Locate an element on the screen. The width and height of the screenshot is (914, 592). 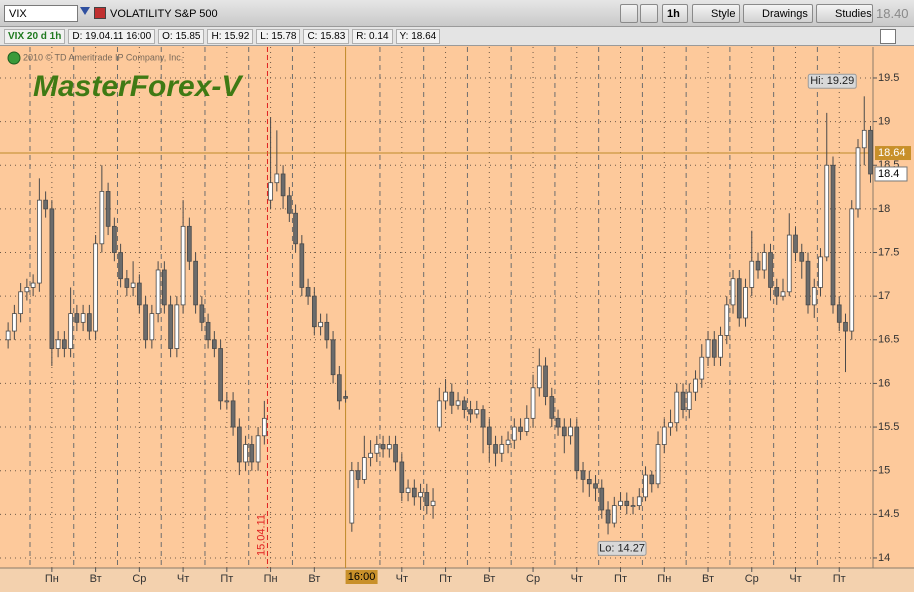
last-price: 18.40 is located at coordinates (892, 13).